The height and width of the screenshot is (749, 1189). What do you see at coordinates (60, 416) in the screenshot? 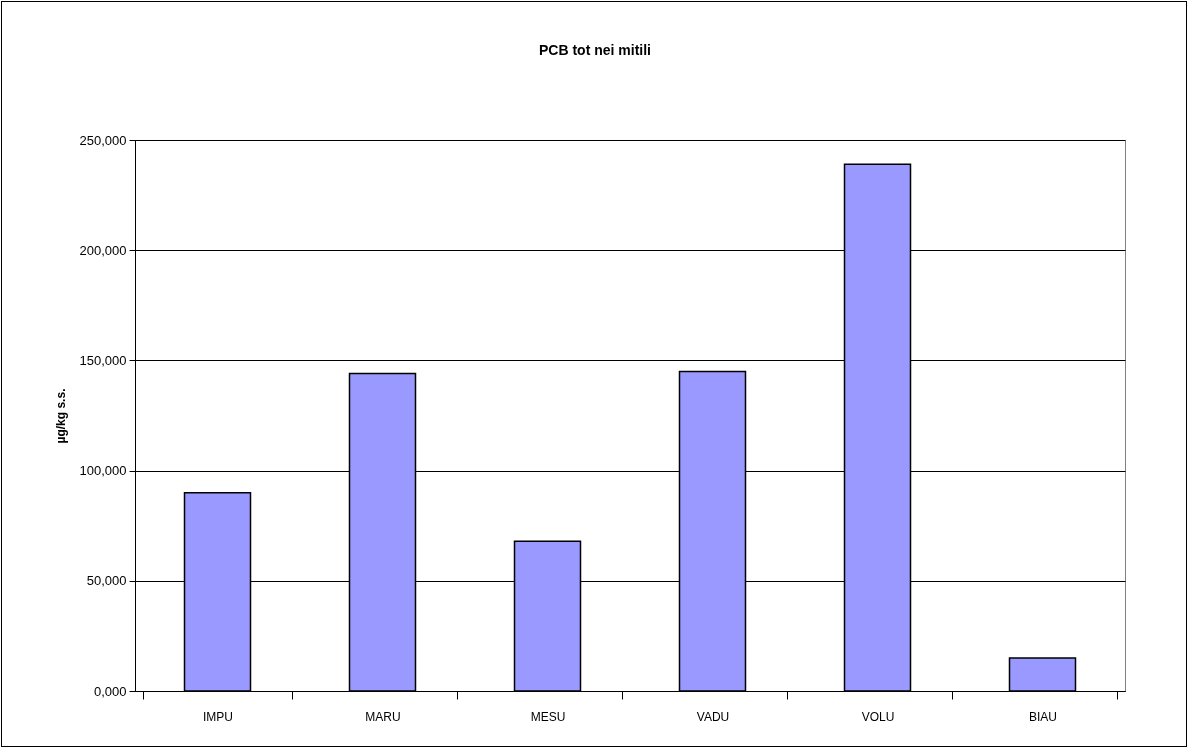
I see `y-axis-title: µg/kg s.s.` at bounding box center [60, 416].